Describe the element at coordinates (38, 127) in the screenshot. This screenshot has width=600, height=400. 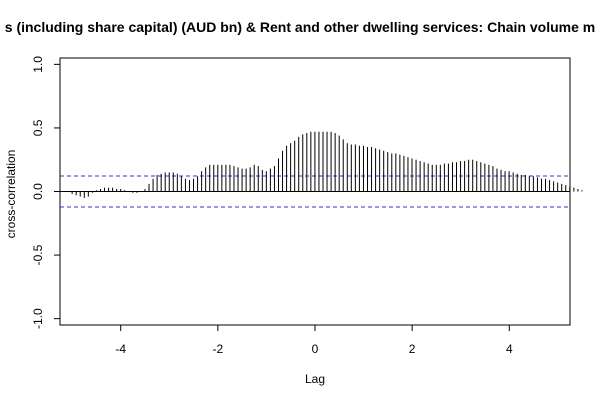
I see `y-tick-label: 0.5` at that location.